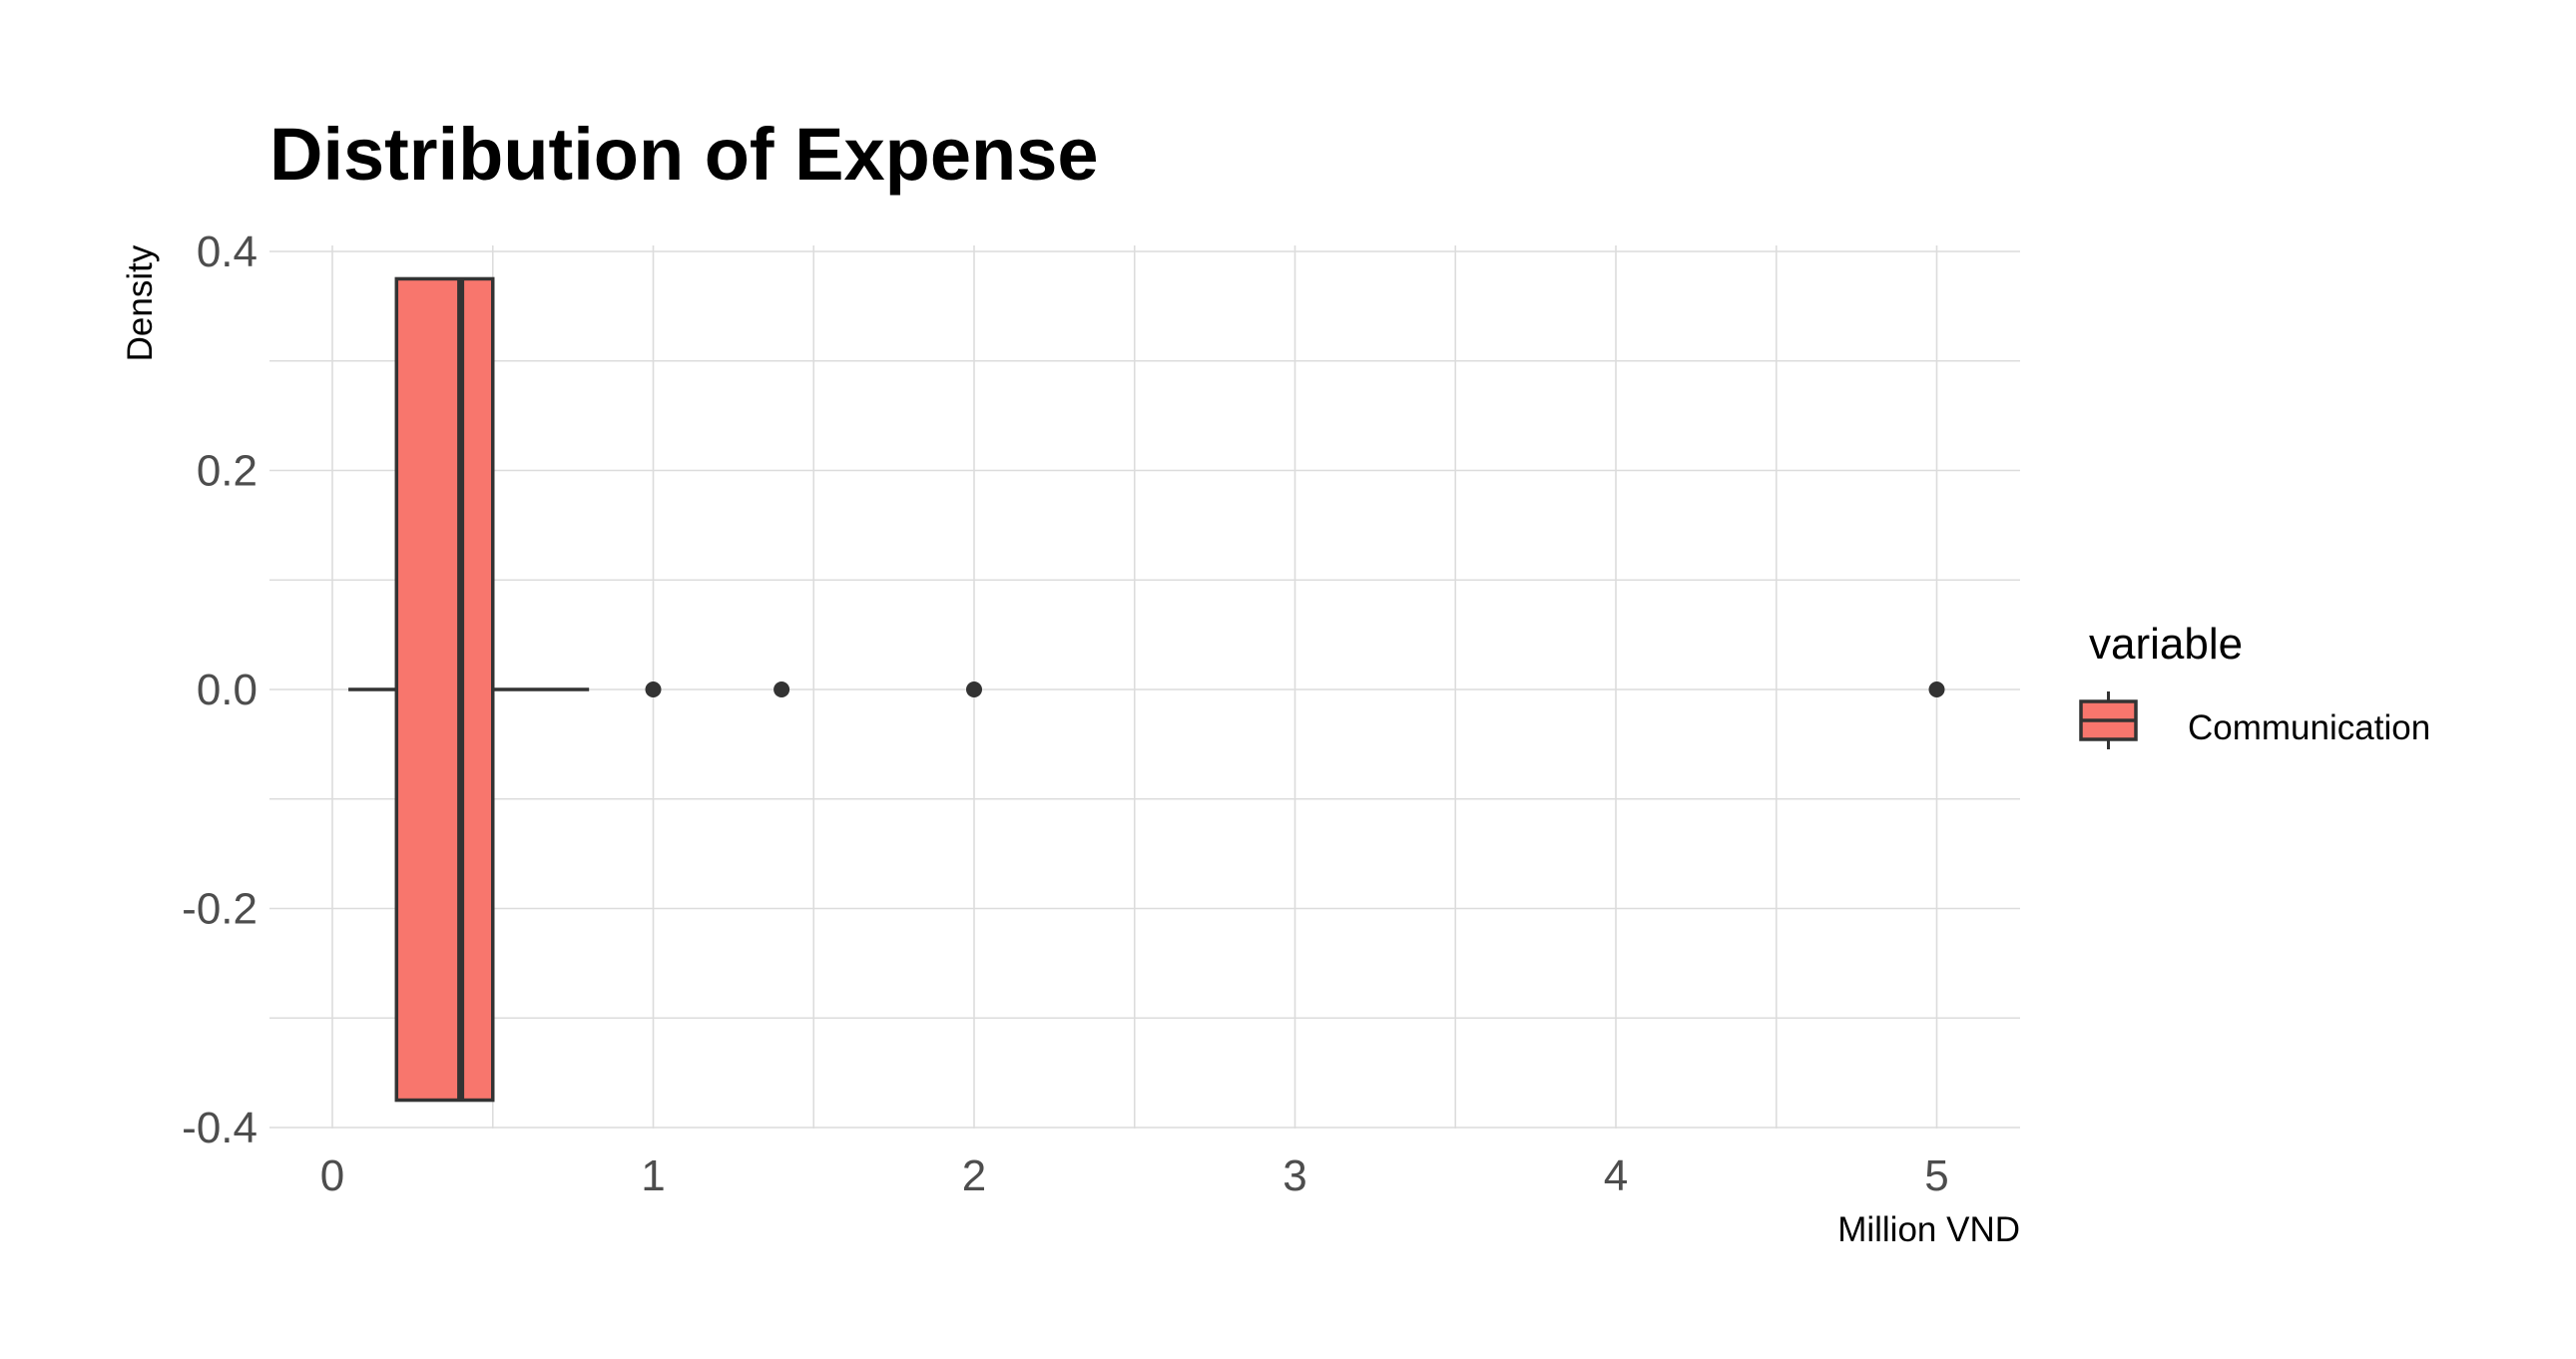  I want to click on y-tick-label: 0.4, so click(228, 251).